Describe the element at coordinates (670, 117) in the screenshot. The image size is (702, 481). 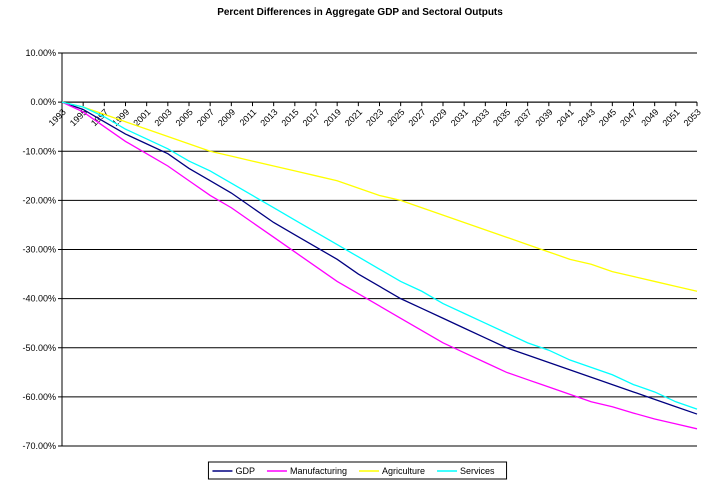
I see `x-tick-label: 2051` at that location.